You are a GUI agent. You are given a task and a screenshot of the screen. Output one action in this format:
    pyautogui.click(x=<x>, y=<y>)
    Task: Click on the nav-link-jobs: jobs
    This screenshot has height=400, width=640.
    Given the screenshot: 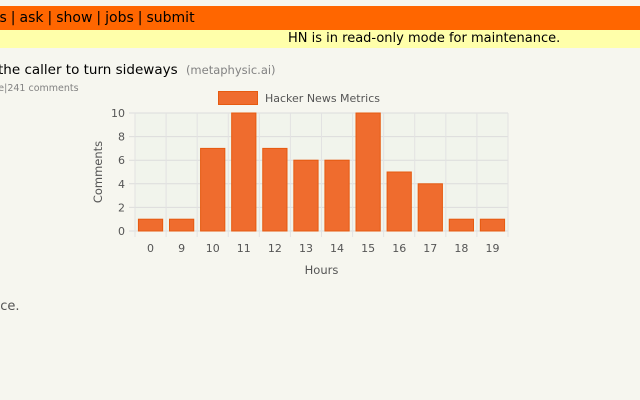 What is the action you would take?
    pyautogui.click(x=119, y=18)
    